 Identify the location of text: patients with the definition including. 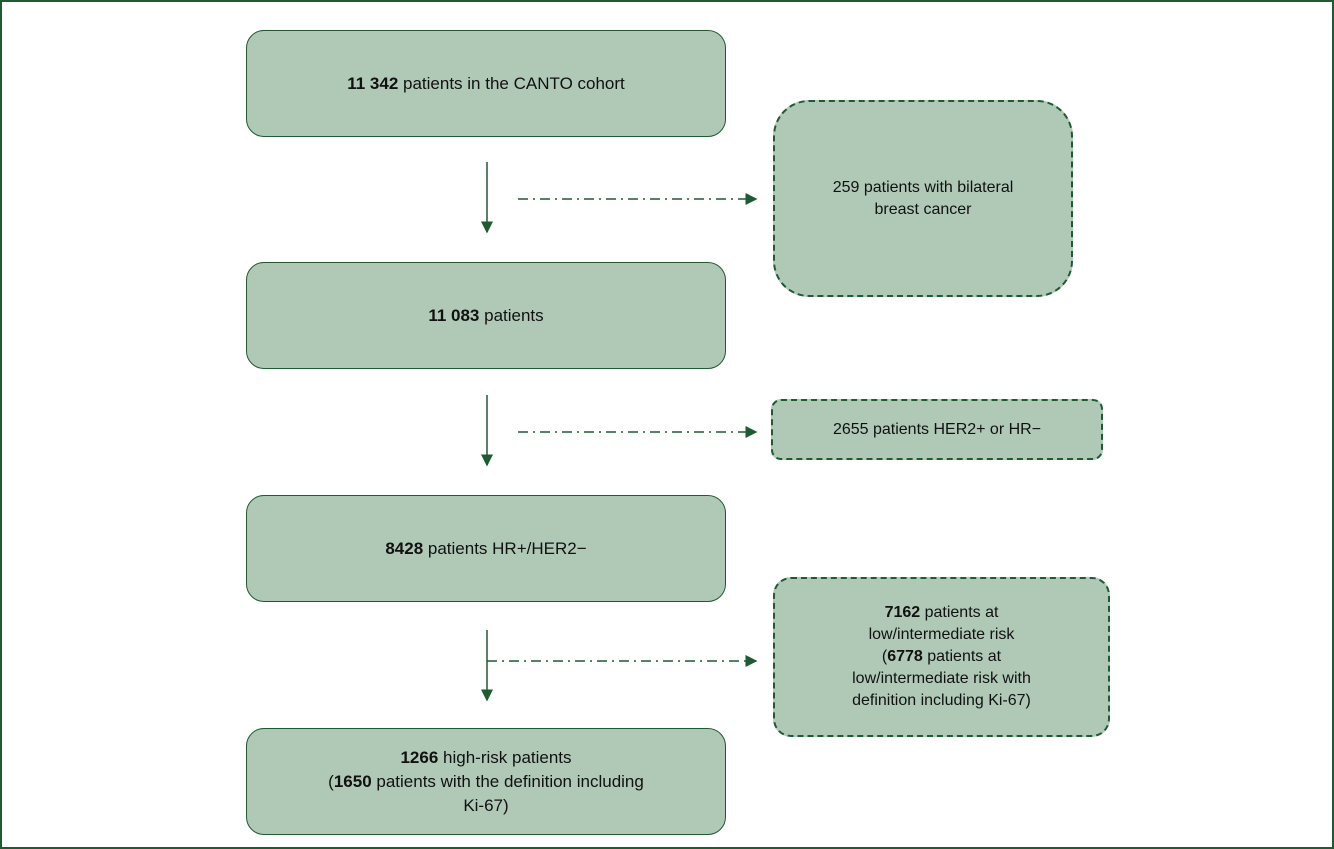
(507, 781).